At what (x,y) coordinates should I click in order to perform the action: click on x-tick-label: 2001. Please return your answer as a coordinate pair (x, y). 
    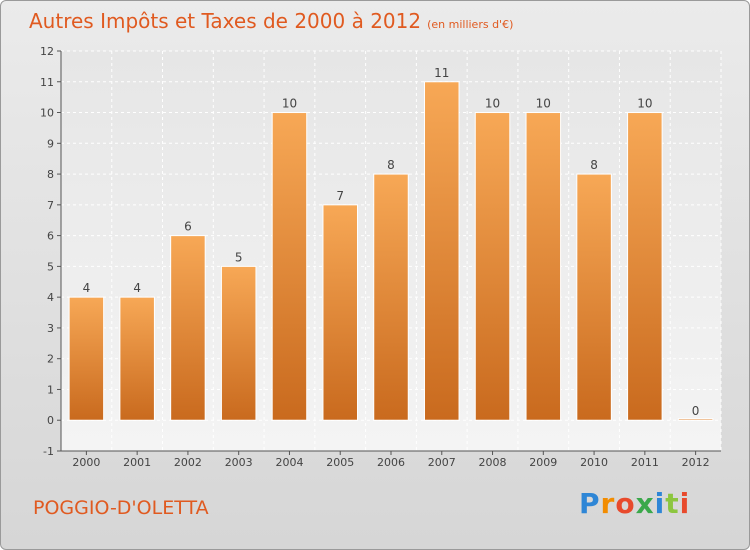
    Looking at the image, I should click on (137, 462).